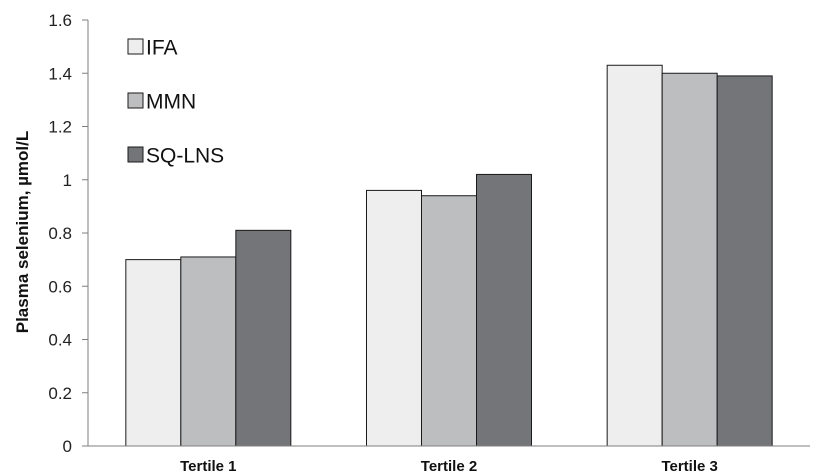 The height and width of the screenshot is (475, 827). What do you see at coordinates (60, 20) in the screenshot?
I see `y-tick-label: 1.6` at bounding box center [60, 20].